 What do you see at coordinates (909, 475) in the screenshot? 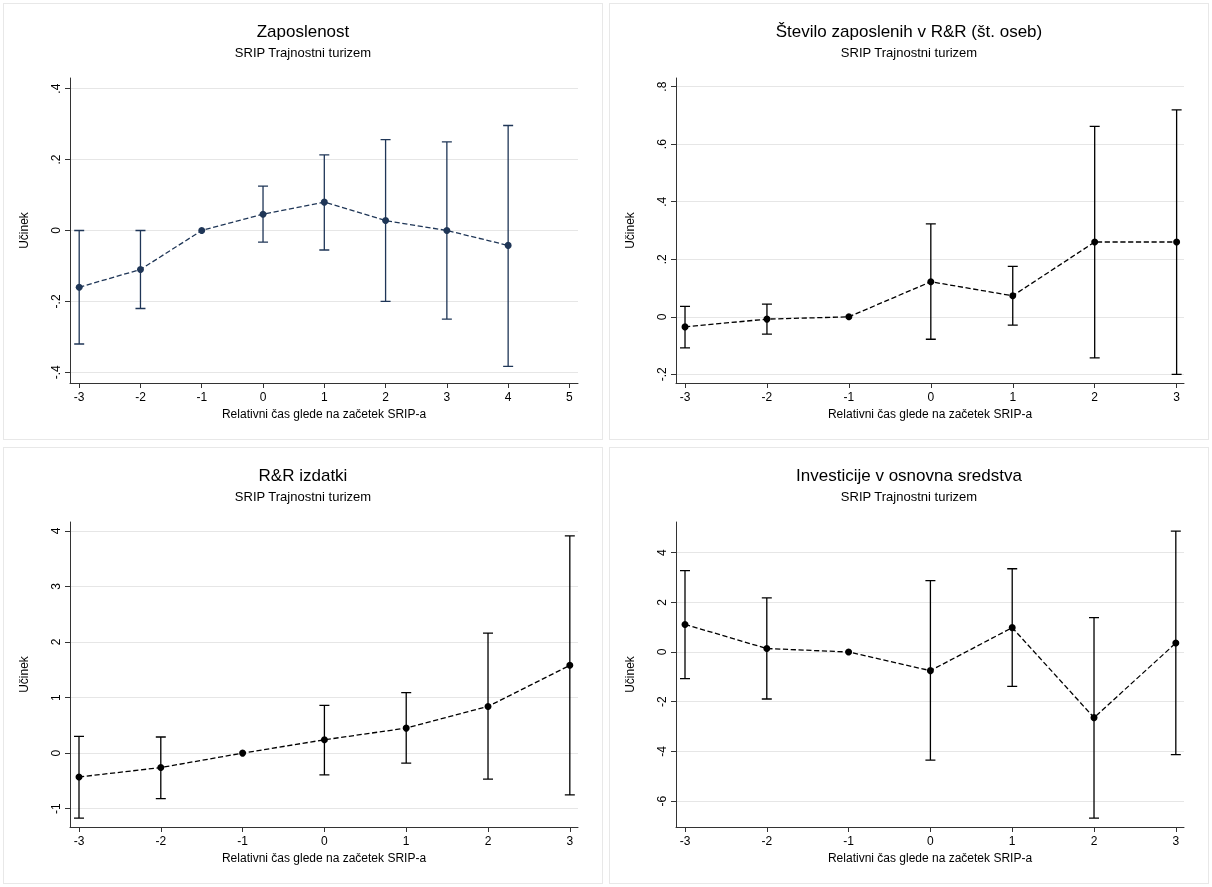
I see `chart-title: Investicije v osnovna sredstva` at bounding box center [909, 475].